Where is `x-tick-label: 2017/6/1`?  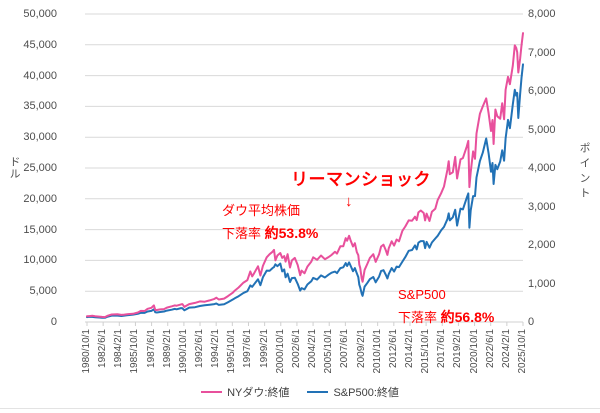 x-tick-label: 2017/6/1 is located at coordinates (442, 348).